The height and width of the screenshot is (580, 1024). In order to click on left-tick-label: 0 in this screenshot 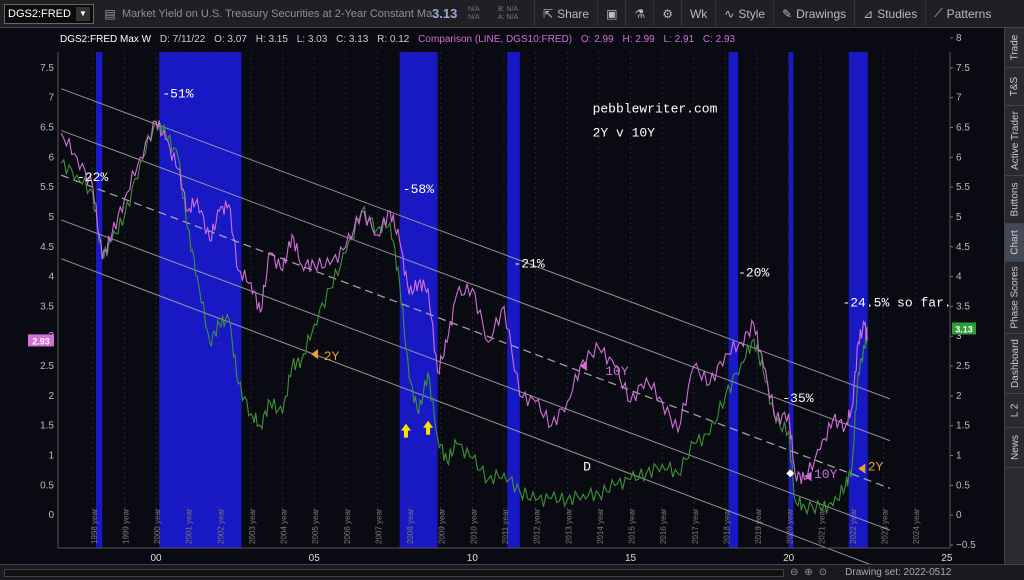, I will do `click(51, 515)`.